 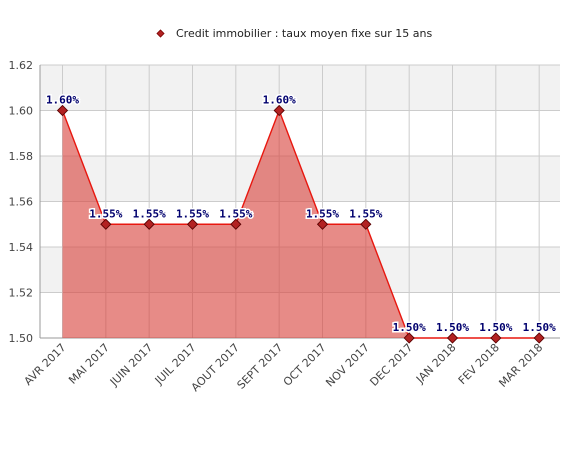 What do you see at coordinates (21, 247) in the screenshot?
I see `y-tick-label: 1.54` at bounding box center [21, 247].